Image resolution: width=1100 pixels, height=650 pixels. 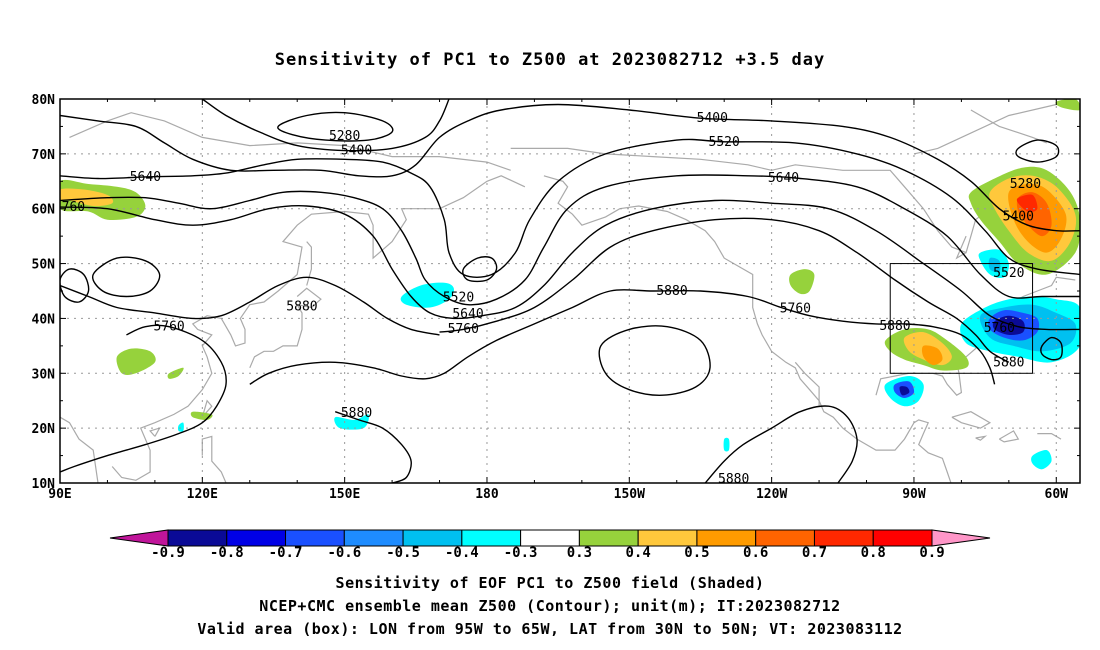 What do you see at coordinates (638, 553) in the screenshot?
I see `colorbar-label: 0.4` at bounding box center [638, 553].